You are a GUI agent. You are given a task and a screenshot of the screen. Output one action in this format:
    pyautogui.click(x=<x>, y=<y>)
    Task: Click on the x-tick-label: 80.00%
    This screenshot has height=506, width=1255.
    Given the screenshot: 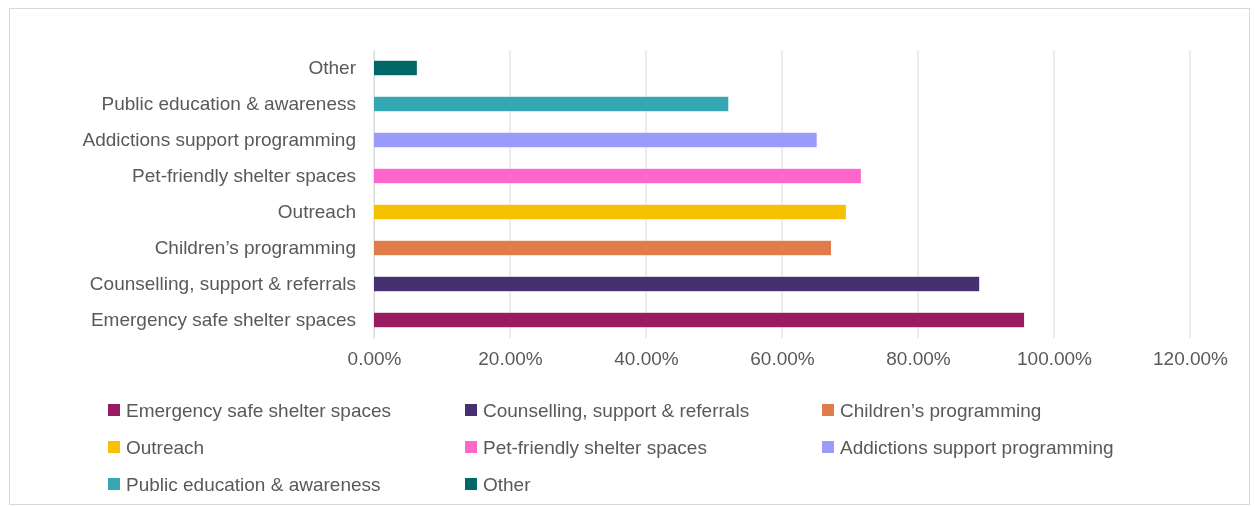 What is the action you would take?
    pyautogui.click(x=918, y=359)
    